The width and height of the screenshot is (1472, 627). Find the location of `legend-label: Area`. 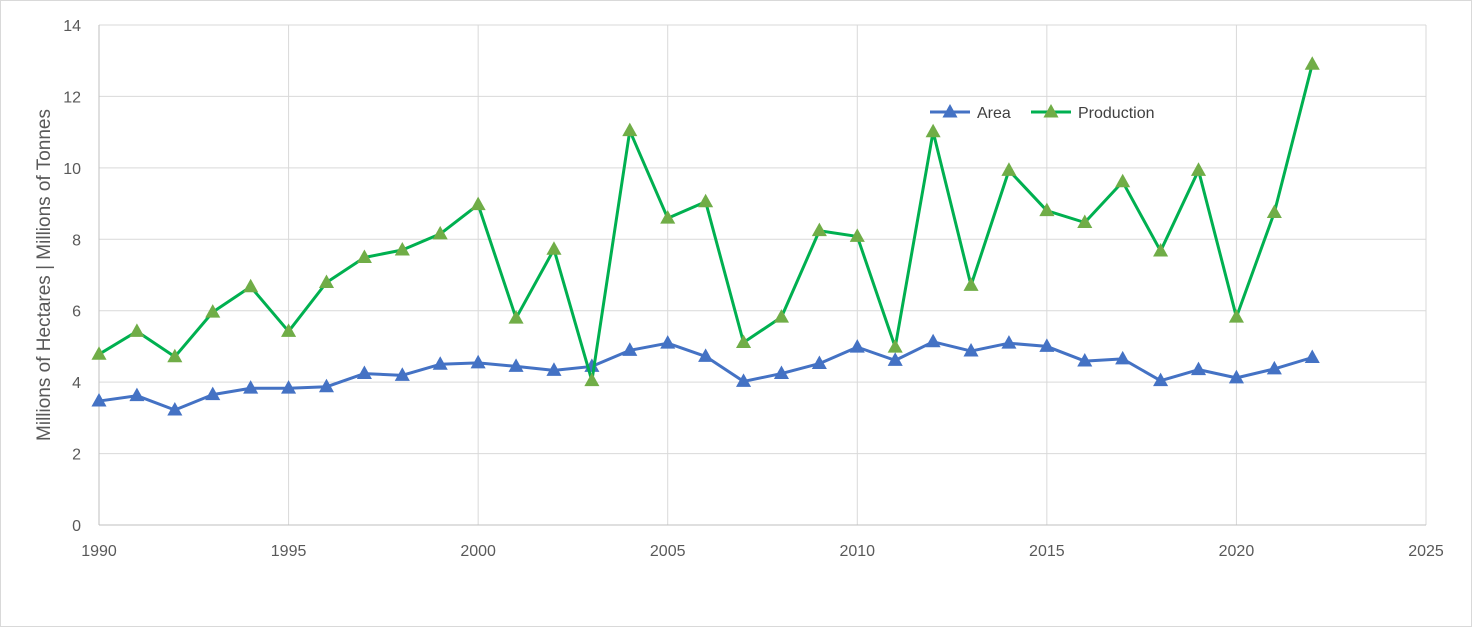

legend-label: Area is located at coordinates (994, 113).